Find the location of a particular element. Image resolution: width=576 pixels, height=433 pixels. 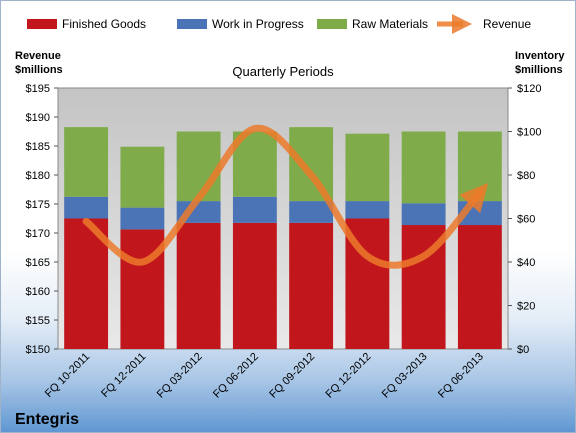

legend-swatch-work-in-progress is located at coordinates (192, 24).